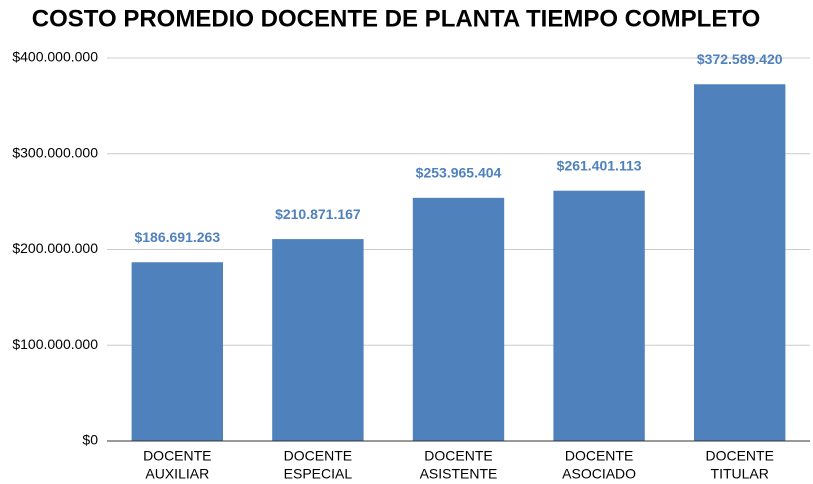 The width and height of the screenshot is (813, 484). What do you see at coordinates (740, 474) in the screenshot?
I see `x-tick-label: TITULAR` at bounding box center [740, 474].